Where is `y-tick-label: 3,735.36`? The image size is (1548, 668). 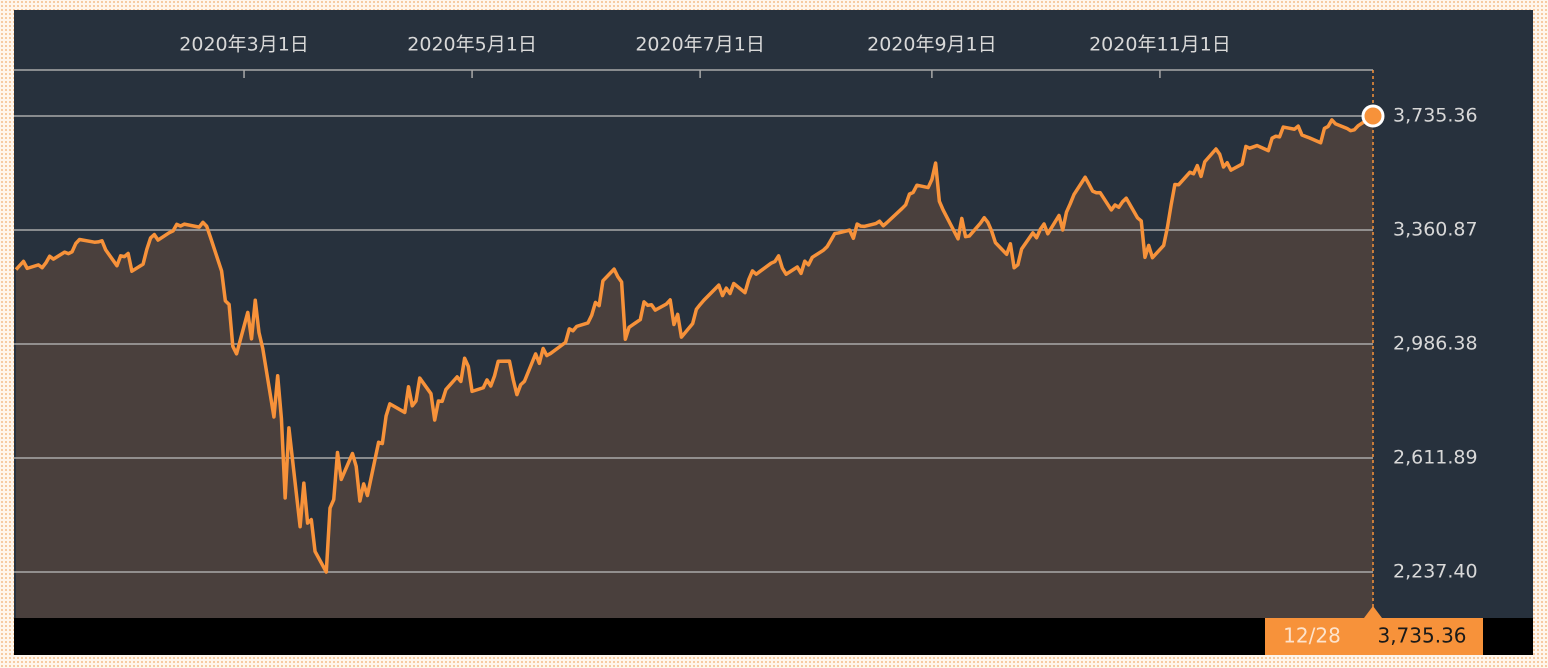
y-tick-label: 3,735.36 is located at coordinates (1435, 116).